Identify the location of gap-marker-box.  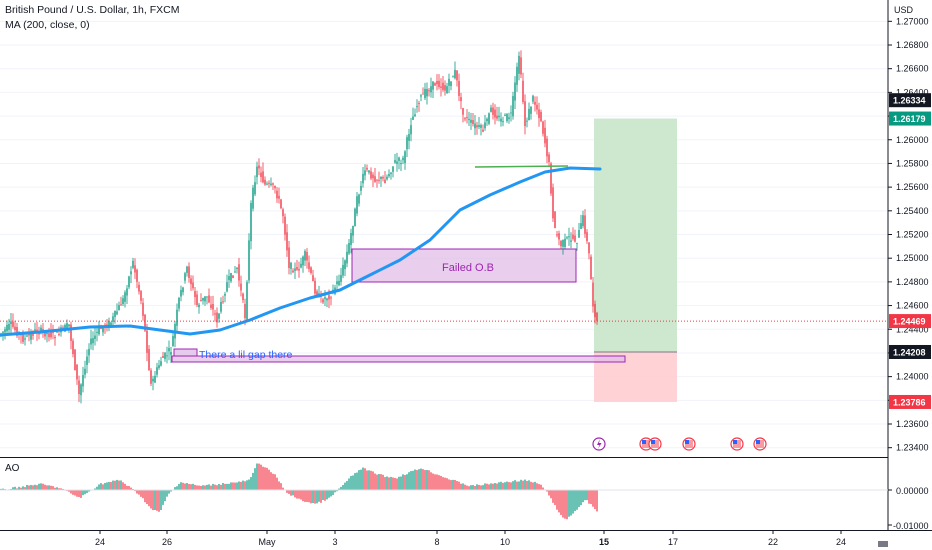
(185, 352).